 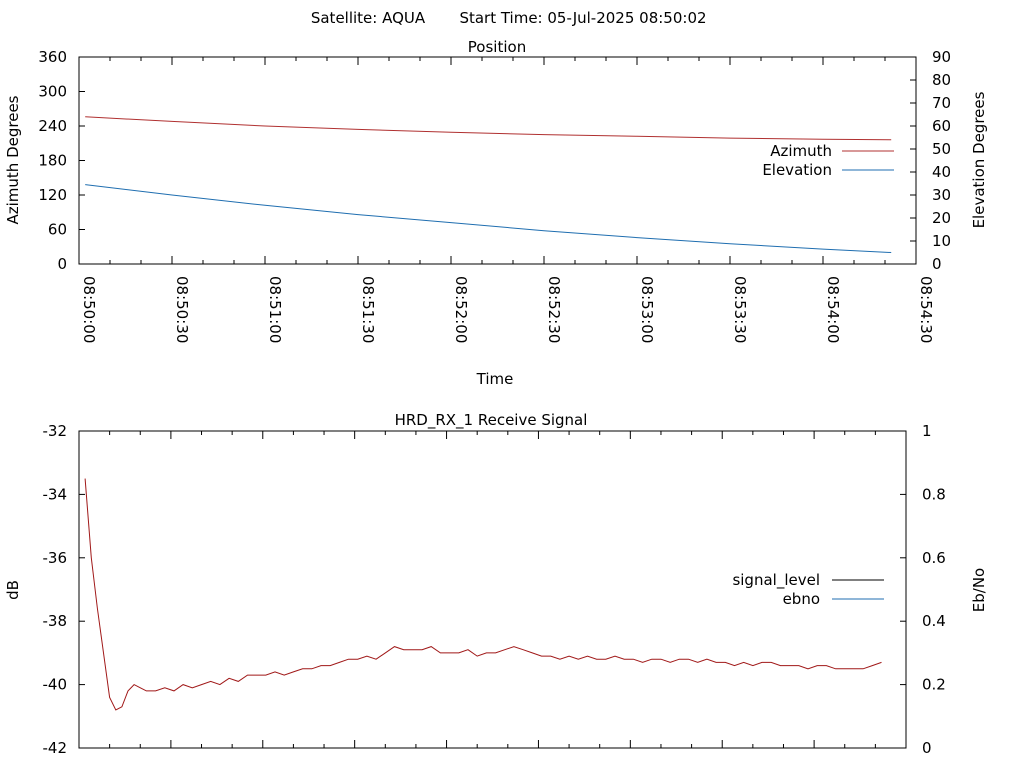 I want to click on legend-entry-label: Azimuth, so click(x=801, y=151).